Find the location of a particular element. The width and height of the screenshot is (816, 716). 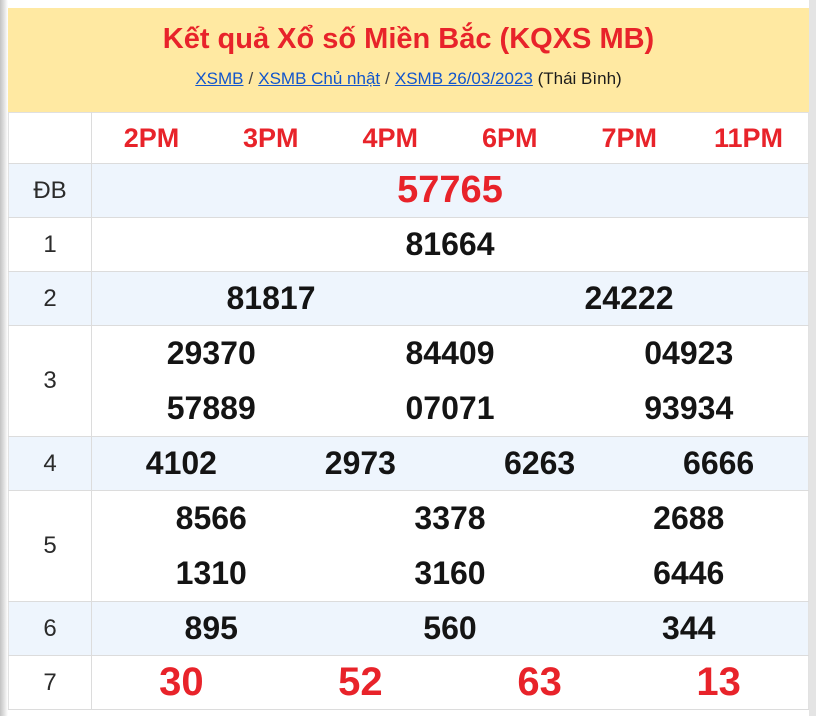

prize-number: 30 is located at coordinates (181, 682).